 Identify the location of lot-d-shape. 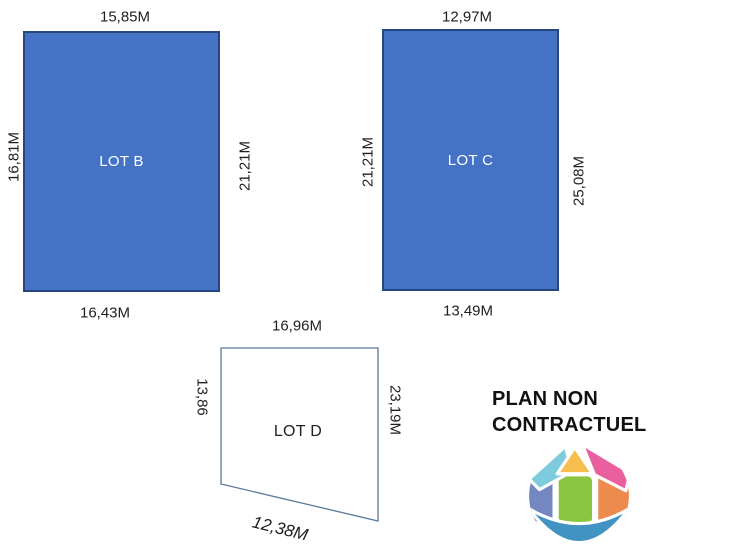
(299, 434).